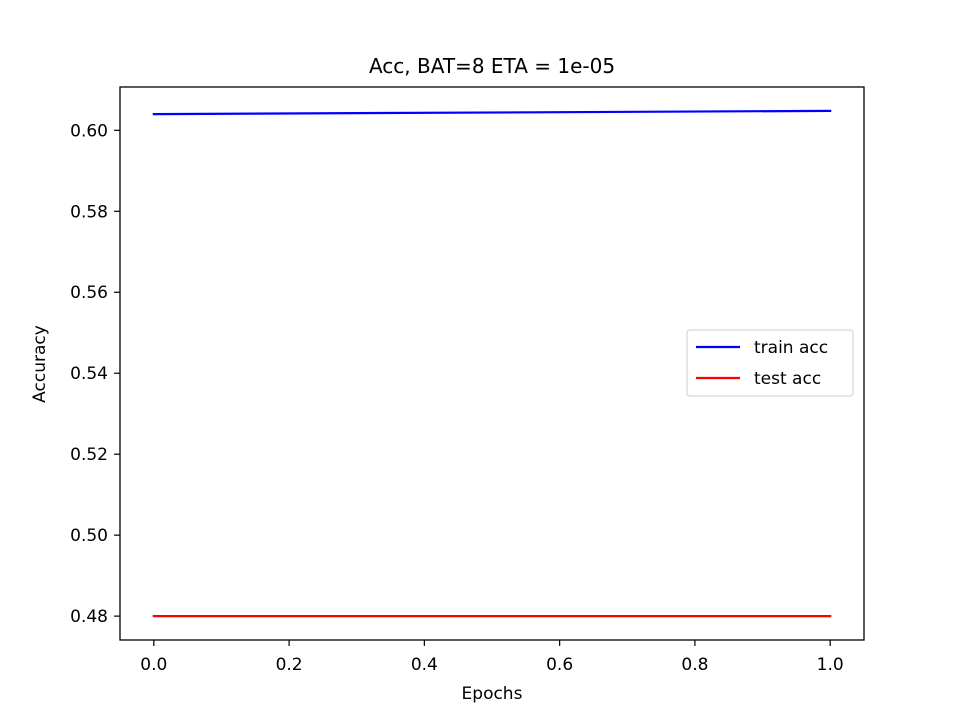  I want to click on x-tick-label: 1.0, so click(830, 665).